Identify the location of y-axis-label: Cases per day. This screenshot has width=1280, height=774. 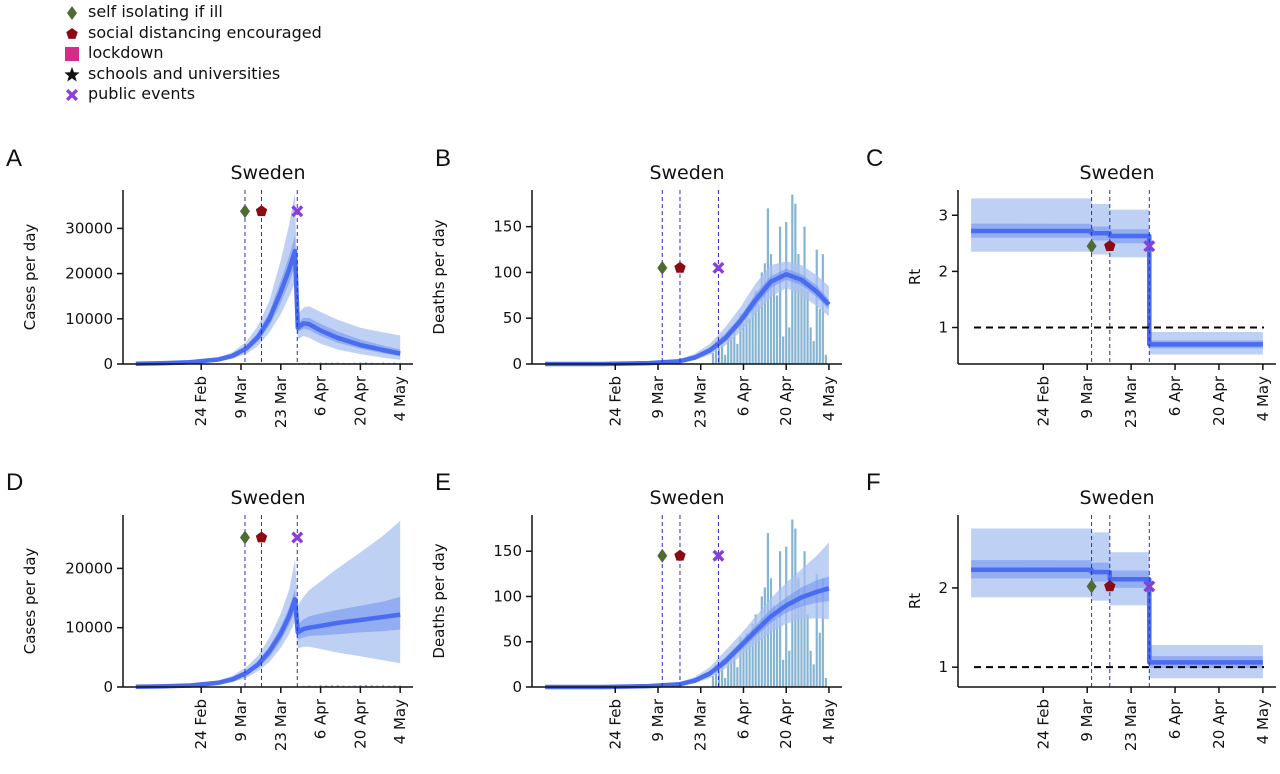
(30, 601).